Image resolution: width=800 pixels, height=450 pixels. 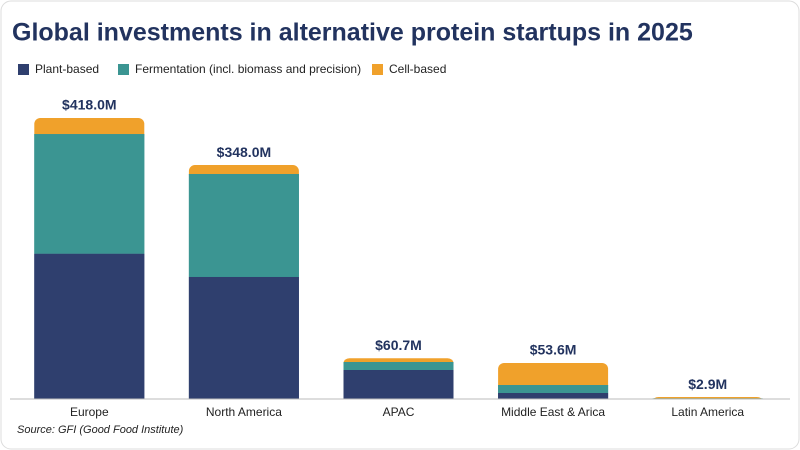 I want to click on total-label: $53.6M, so click(x=553, y=350).